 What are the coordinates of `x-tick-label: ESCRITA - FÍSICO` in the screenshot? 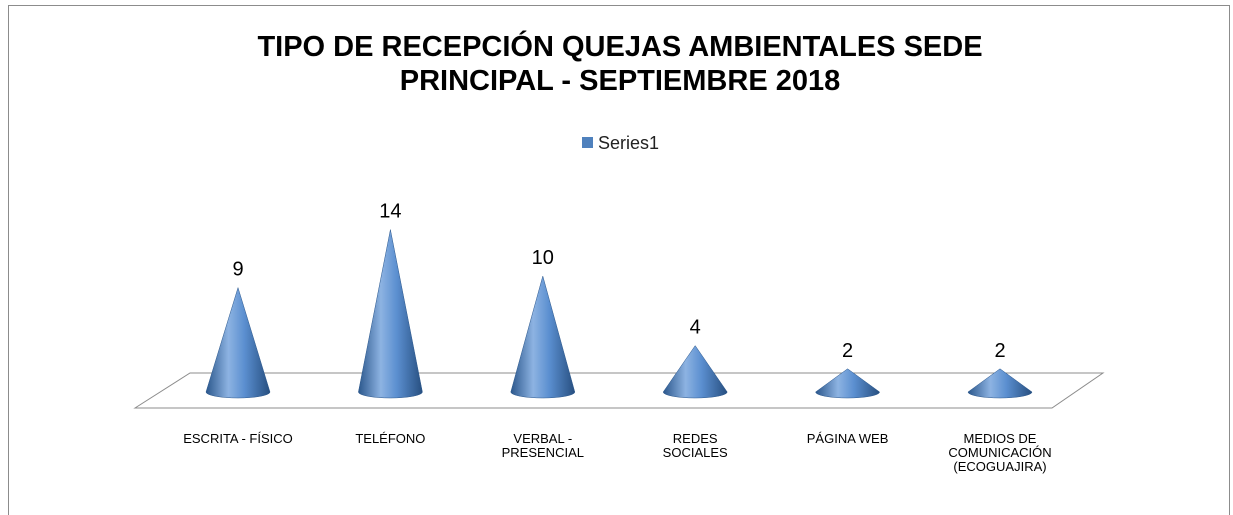 It's located at (238, 438).